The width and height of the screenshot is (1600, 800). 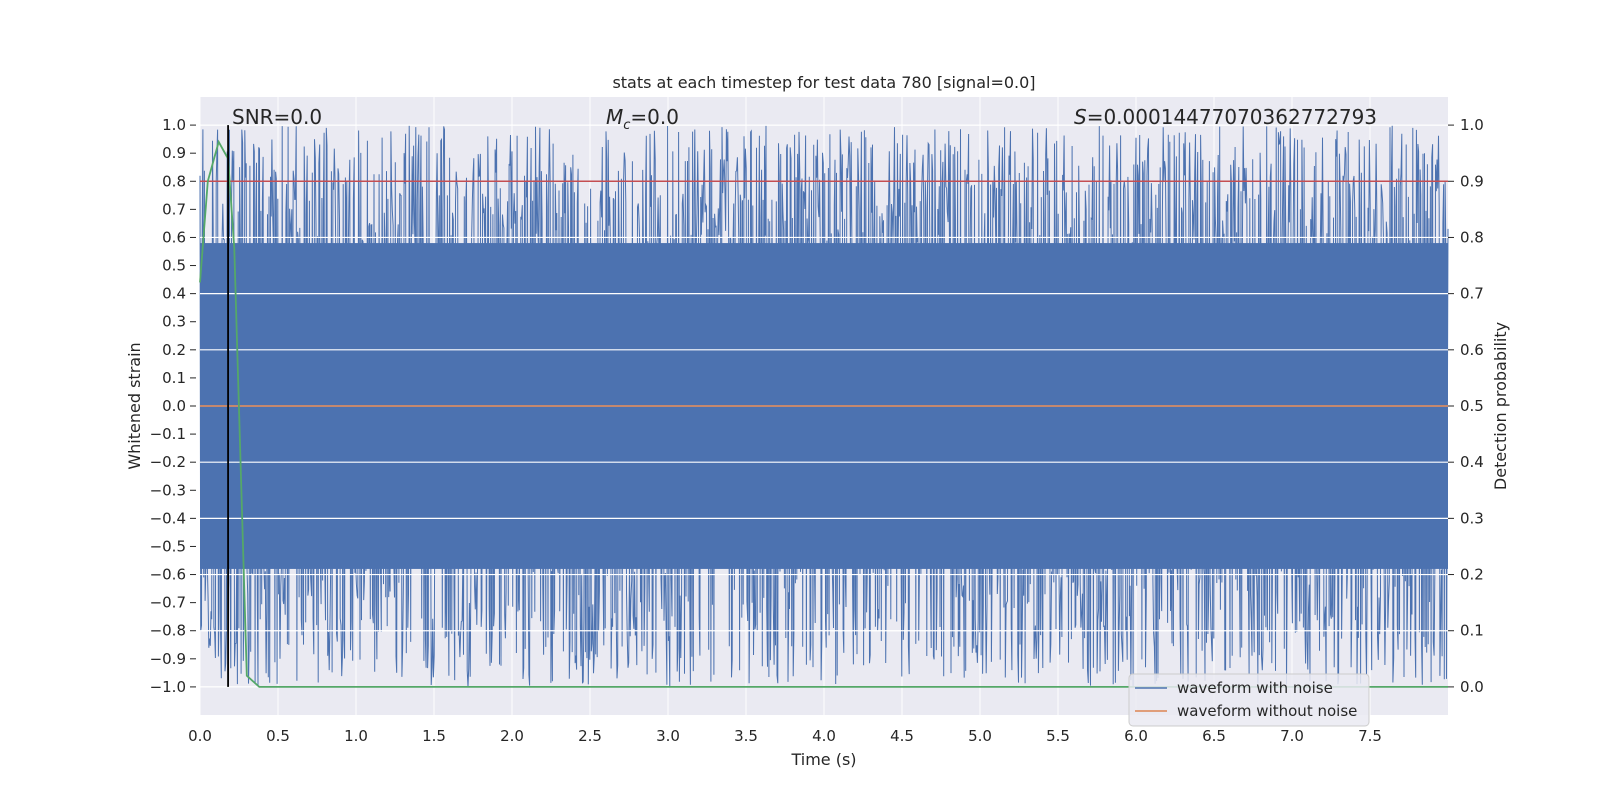 I want to click on snr-annotation: SNR=0.0, so click(x=277, y=117).